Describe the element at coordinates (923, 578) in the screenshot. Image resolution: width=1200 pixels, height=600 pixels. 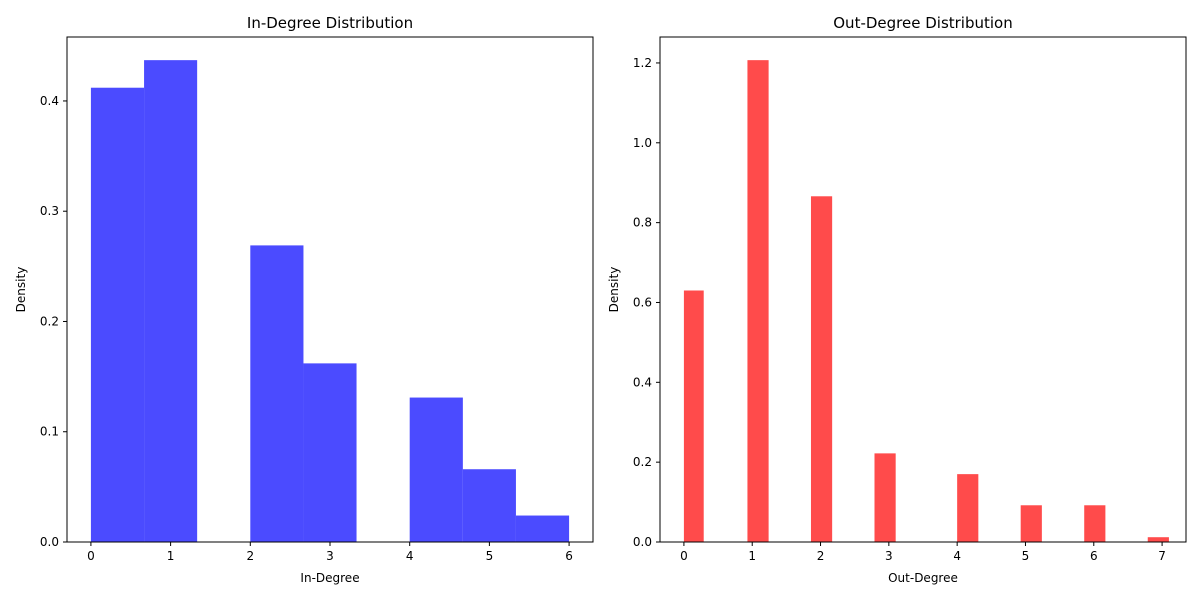
I see `out-degree-x-axis-label: Out-Degree` at that location.